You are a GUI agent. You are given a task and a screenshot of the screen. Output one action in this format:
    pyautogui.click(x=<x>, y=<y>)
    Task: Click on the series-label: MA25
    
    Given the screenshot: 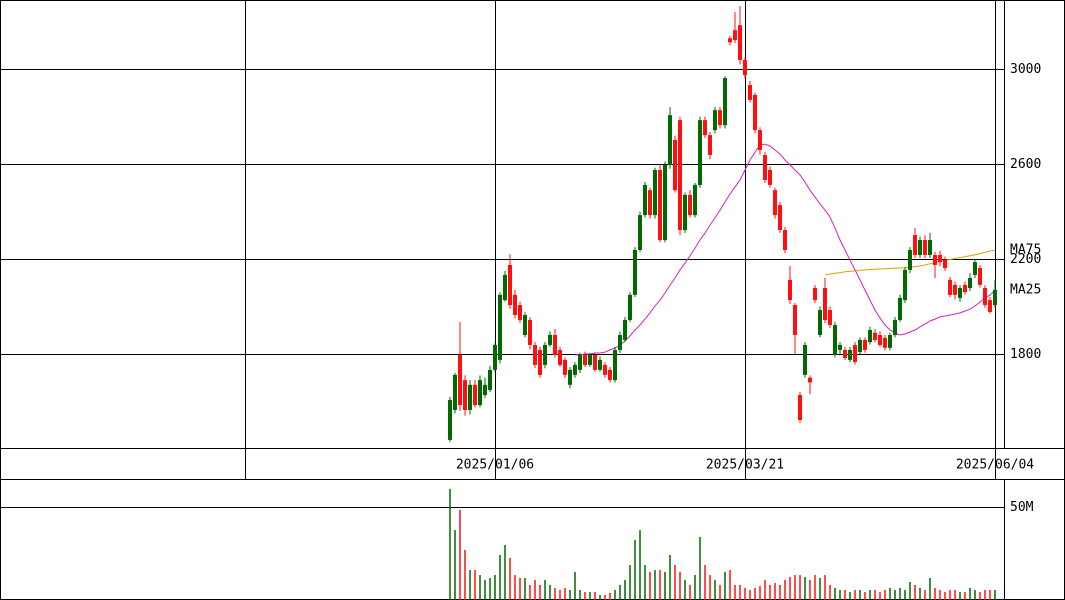 What is the action you would take?
    pyautogui.click(x=1025, y=290)
    